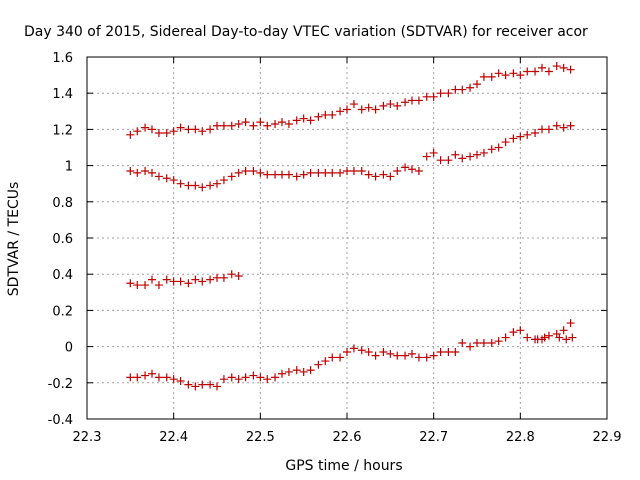 The image size is (640, 480). I want to click on x-tick-label: 22.9, so click(607, 437).